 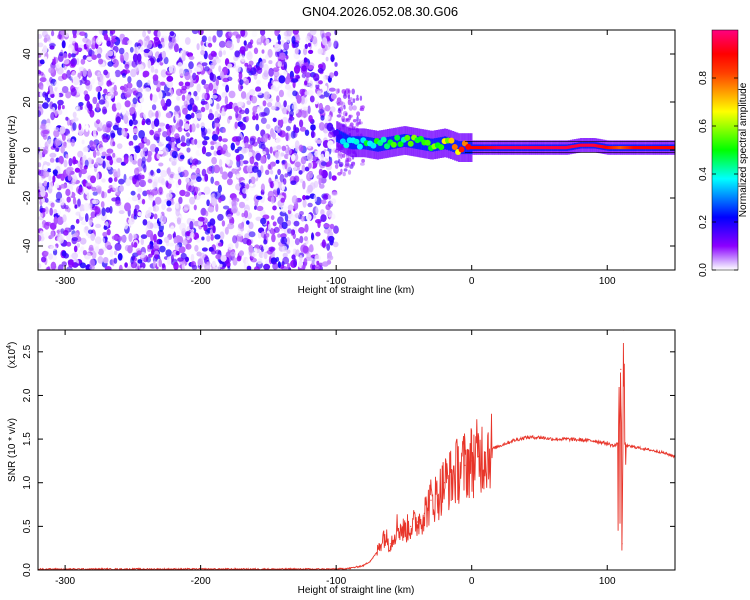 I want to click on snr-scale-label: (x104), so click(x=12, y=355).